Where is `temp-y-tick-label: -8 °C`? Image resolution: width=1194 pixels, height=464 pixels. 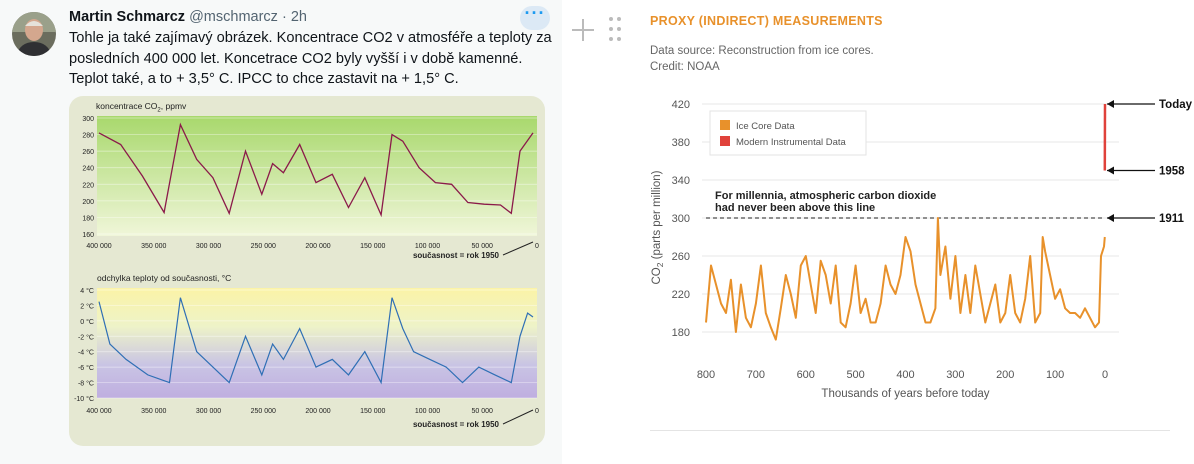 temp-y-tick-label: -8 °C is located at coordinates (86, 384).